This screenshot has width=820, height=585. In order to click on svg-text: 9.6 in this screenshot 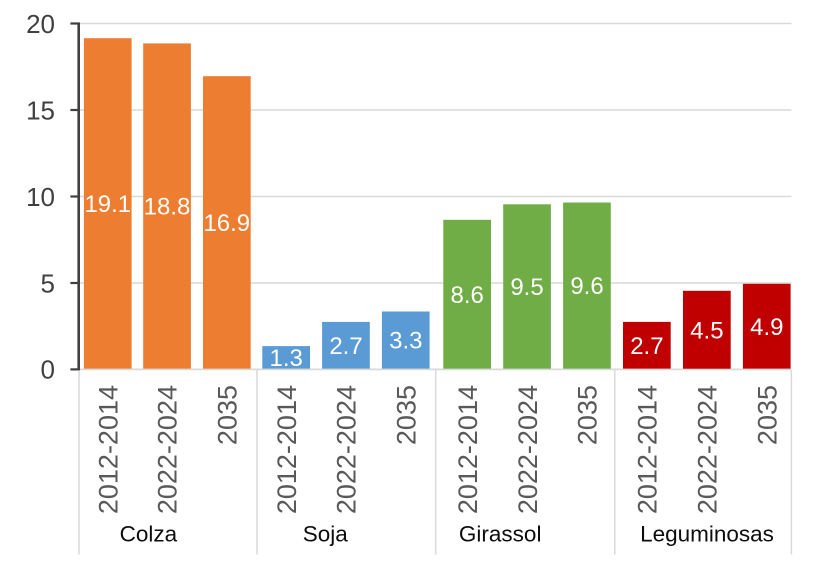, I will do `click(586, 286)`.